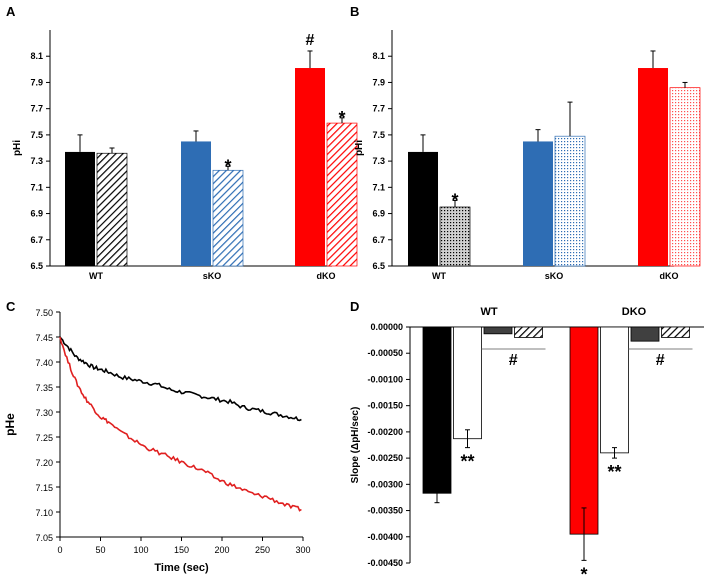 The height and width of the screenshot is (581, 708). What do you see at coordinates (488, 312) in the screenshot?
I see `category-label: WT` at bounding box center [488, 312].